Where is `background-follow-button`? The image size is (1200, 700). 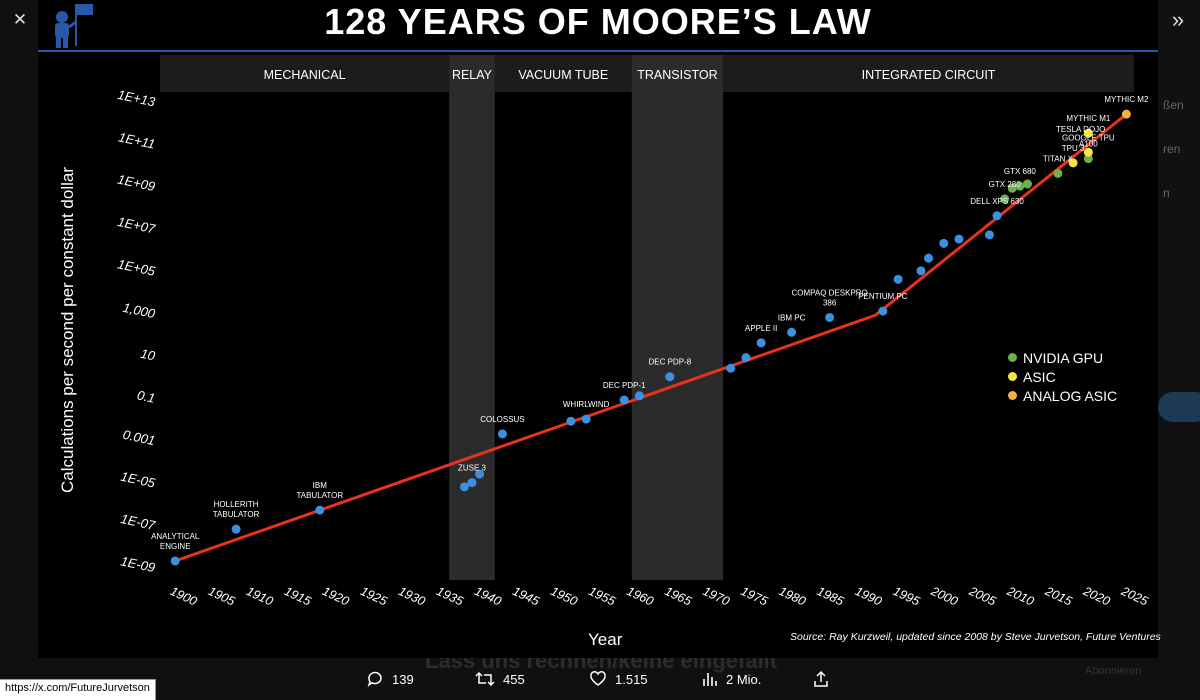
background-follow-button is located at coordinates (1179, 407).